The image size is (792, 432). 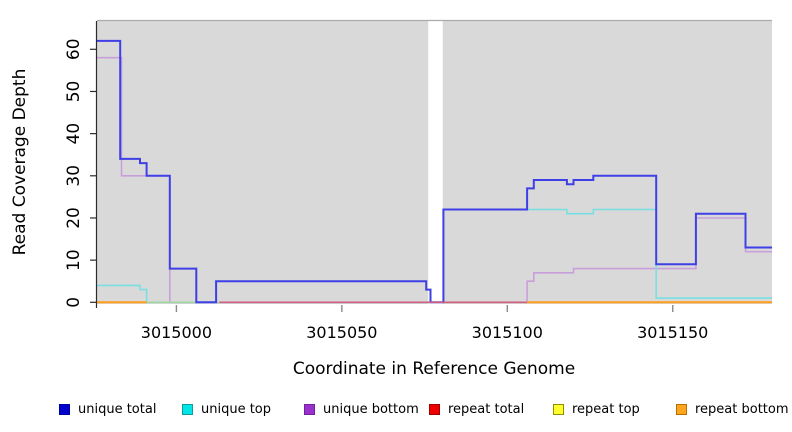 What do you see at coordinates (434, 369) in the screenshot?
I see `x-axis-title: Coordinate in Reference Genome` at bounding box center [434, 369].